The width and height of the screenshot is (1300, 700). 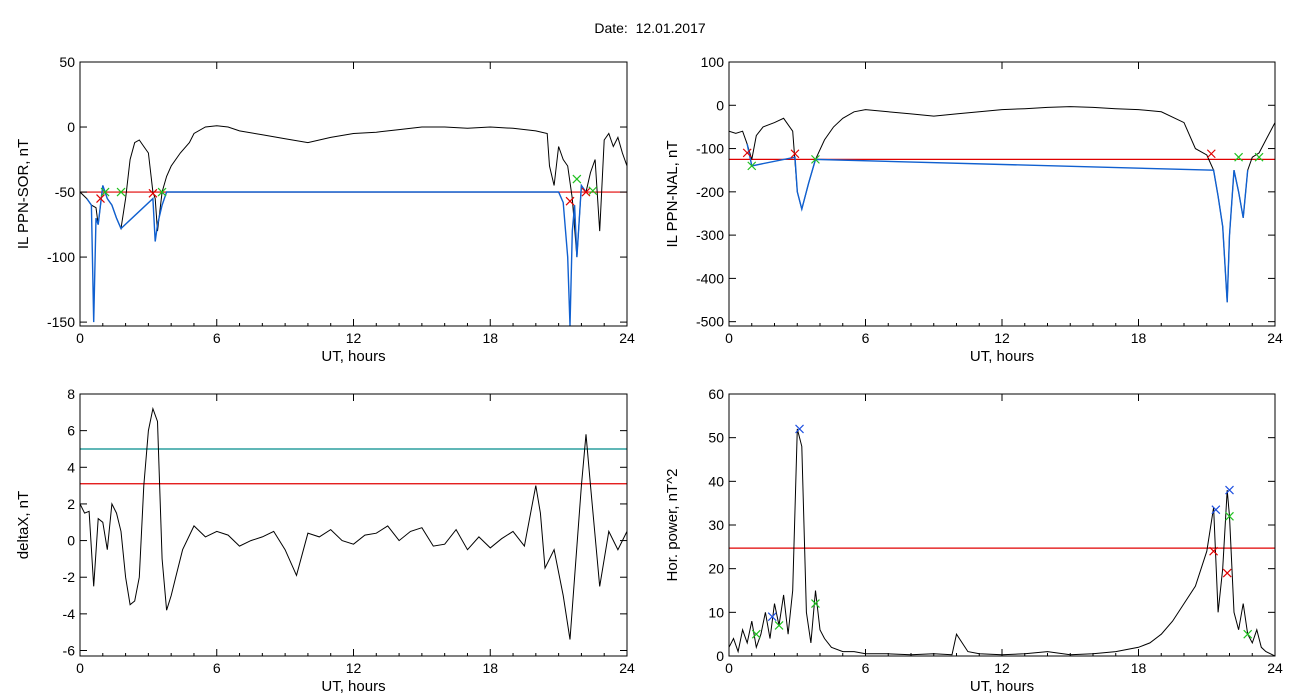 I want to click on date-label: Date:, so click(x=611, y=28).